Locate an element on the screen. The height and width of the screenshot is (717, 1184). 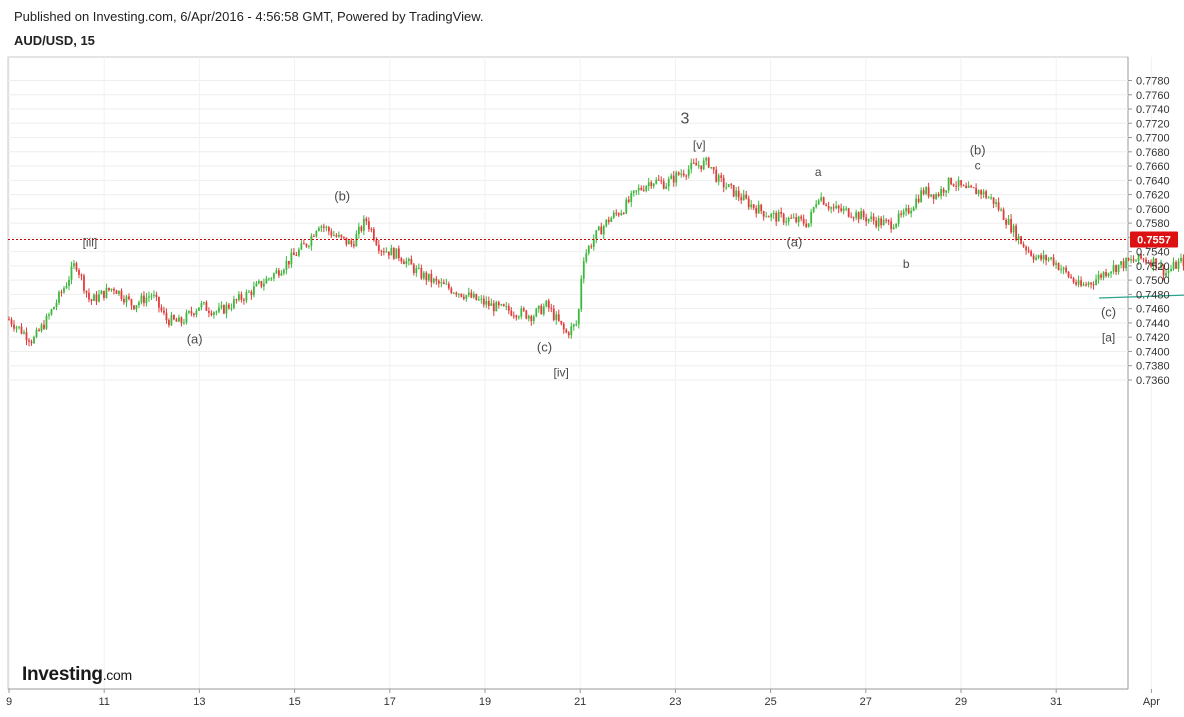
wave-label: 3 is located at coordinates (684, 118).